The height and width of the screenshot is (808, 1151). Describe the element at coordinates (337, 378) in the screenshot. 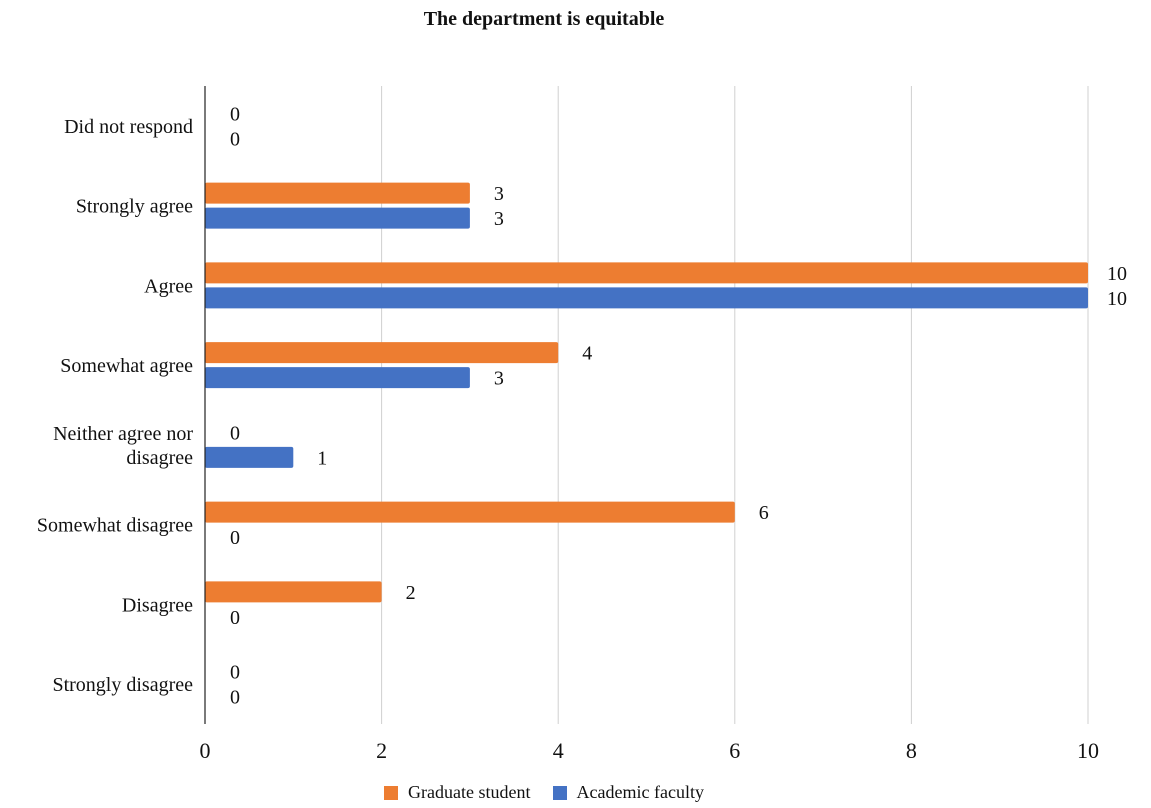

I see `bar-academic-faculty-somewhat-agree` at that location.